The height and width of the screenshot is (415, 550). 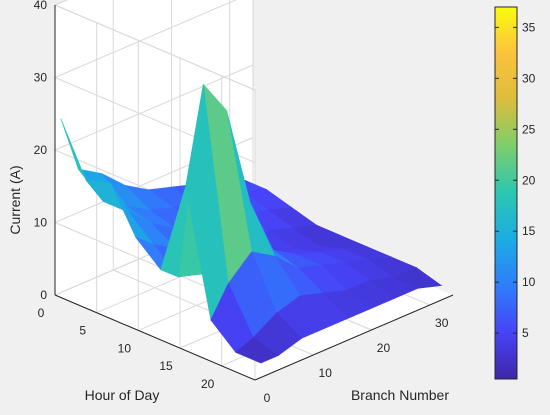 What do you see at coordinates (122, 395) in the screenshot?
I see `y-axis-label: Hour of Day` at bounding box center [122, 395].